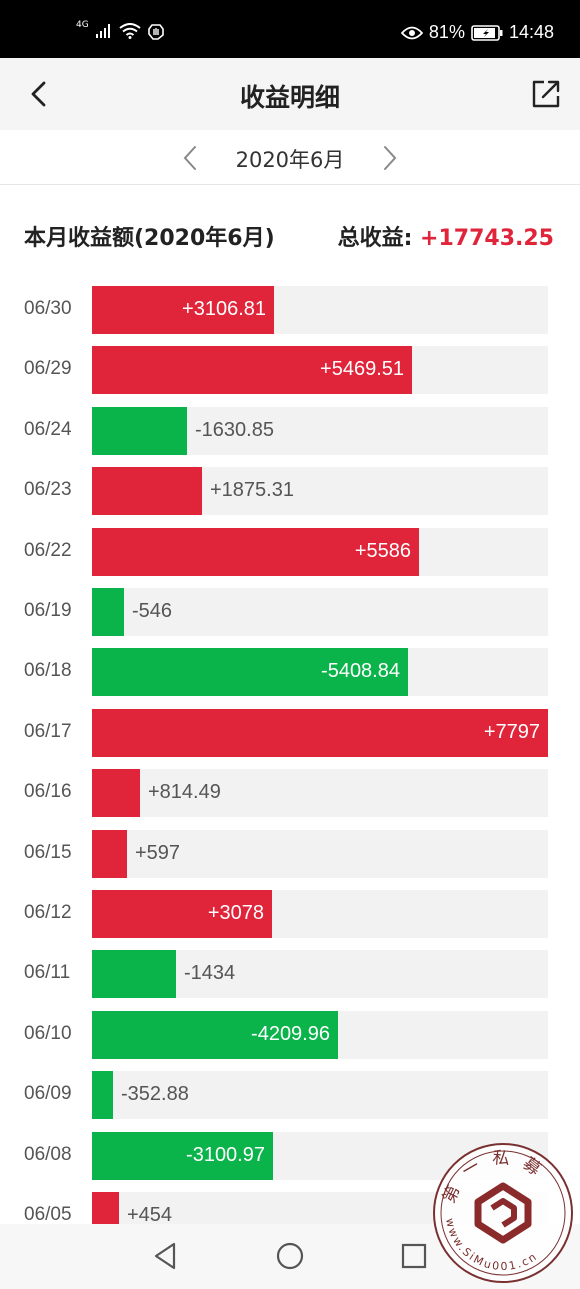 The width and height of the screenshot is (580, 1289). I want to click on chart-row: 06/29 +5469.51, so click(290, 370).